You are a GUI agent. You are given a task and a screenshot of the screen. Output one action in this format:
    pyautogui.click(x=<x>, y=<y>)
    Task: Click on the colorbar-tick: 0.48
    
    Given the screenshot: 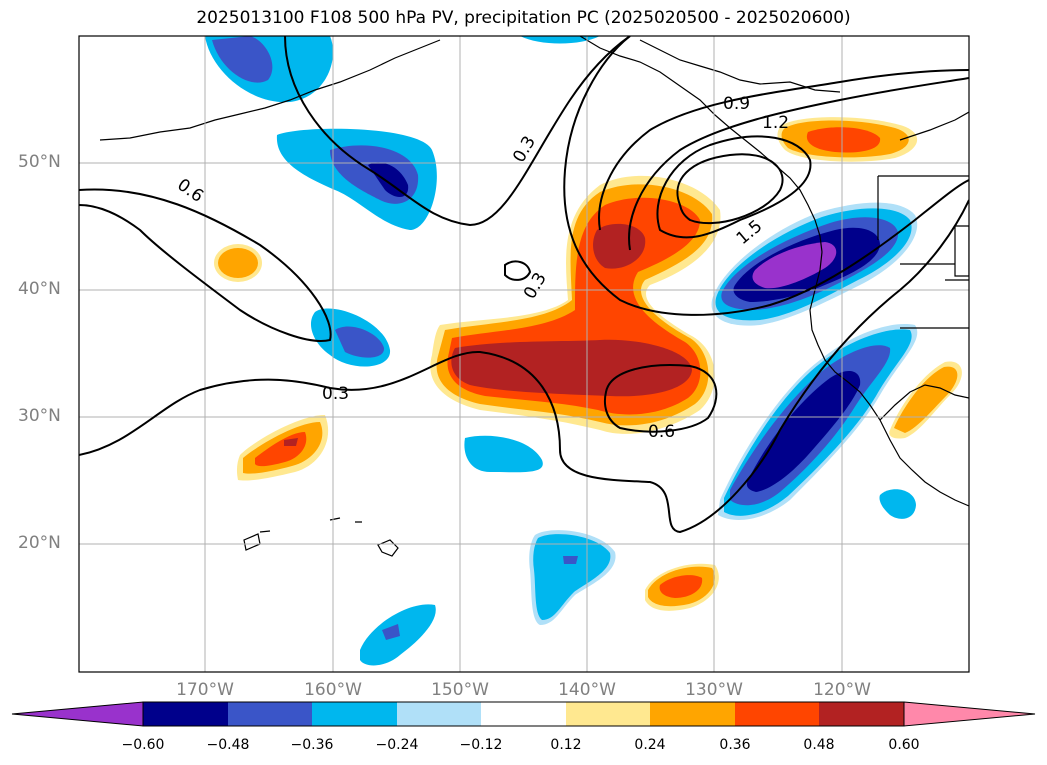 What is the action you would take?
    pyautogui.click(x=819, y=745)
    